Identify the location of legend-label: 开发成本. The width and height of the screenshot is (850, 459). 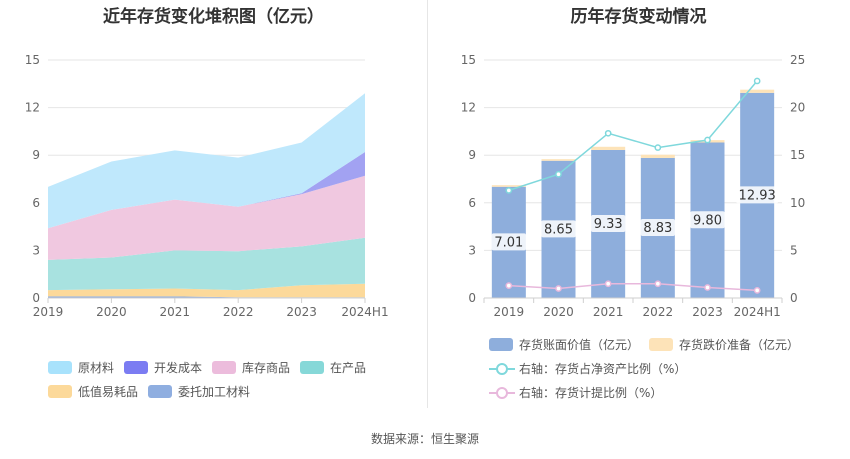
(178, 368).